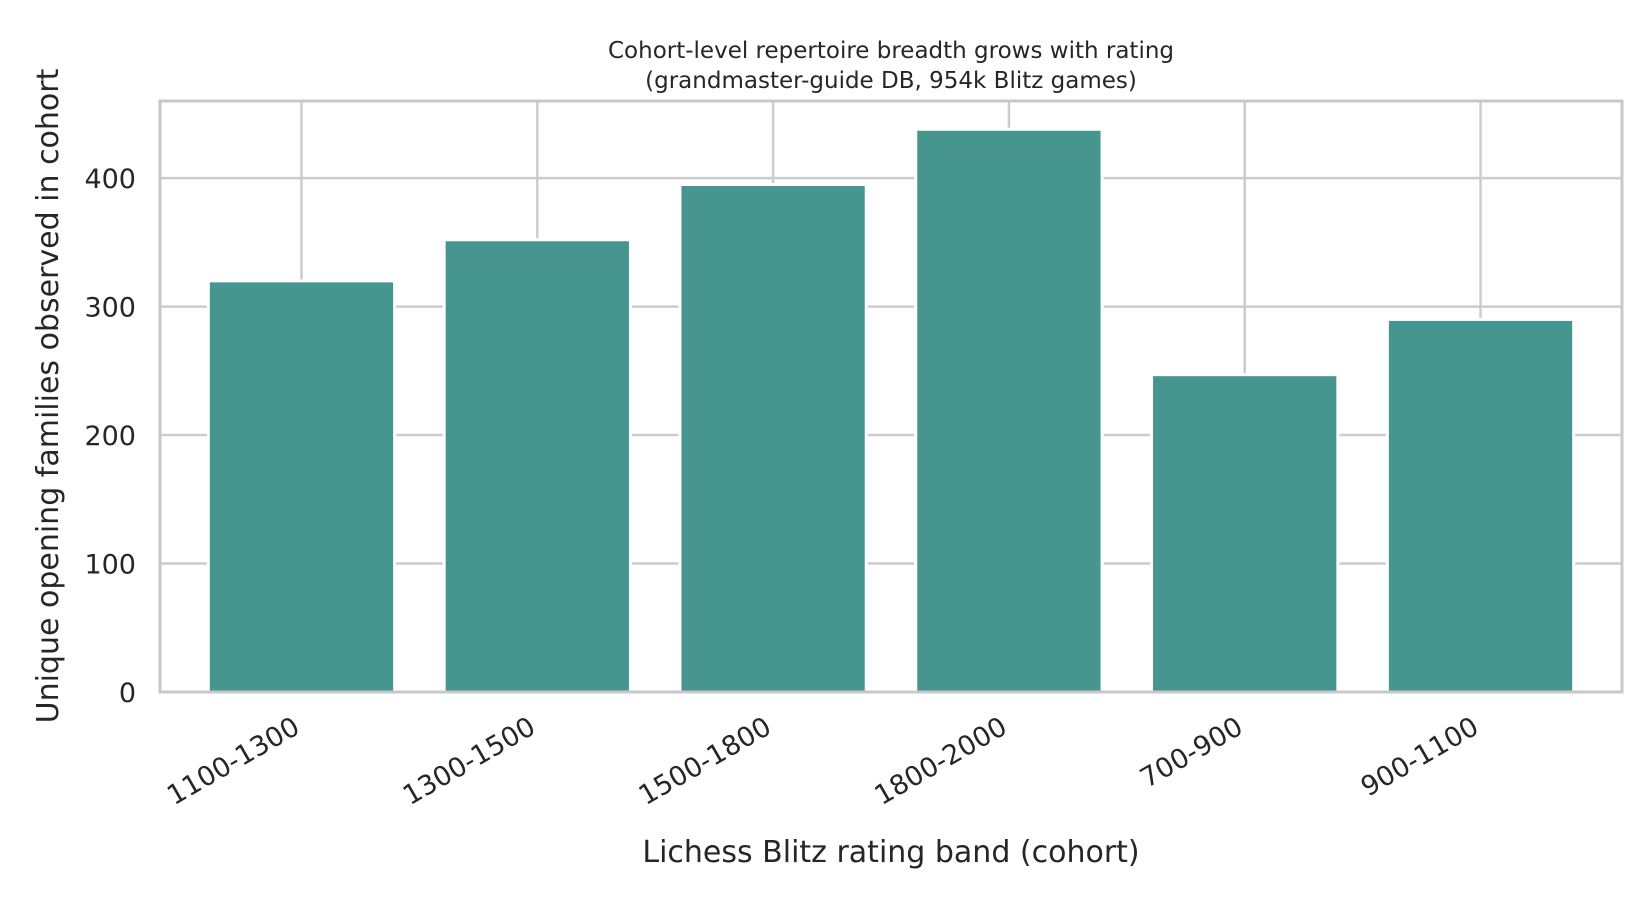 The height and width of the screenshot is (904, 1650). I want to click on x-axis-label: Lichess Blitz rating band (cohort), so click(890, 852).